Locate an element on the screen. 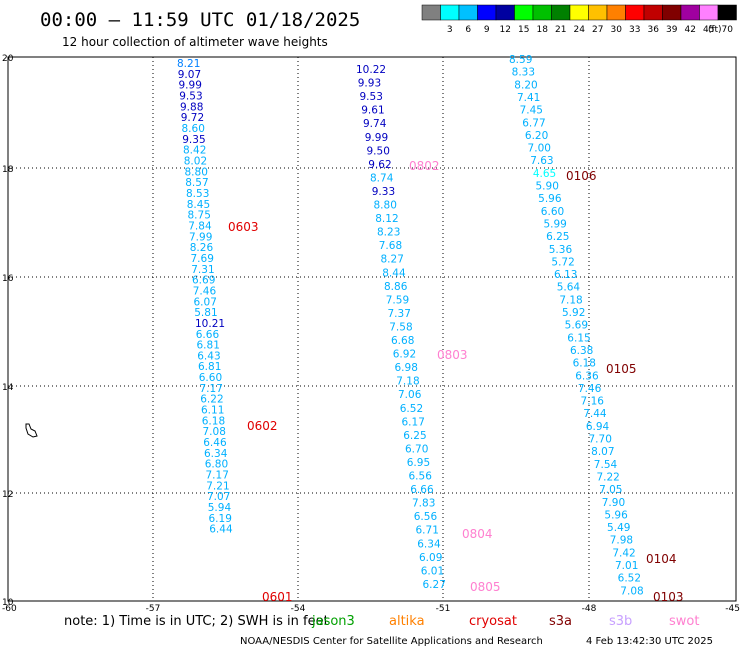  wave-height-value: 7.18 is located at coordinates (570, 300).